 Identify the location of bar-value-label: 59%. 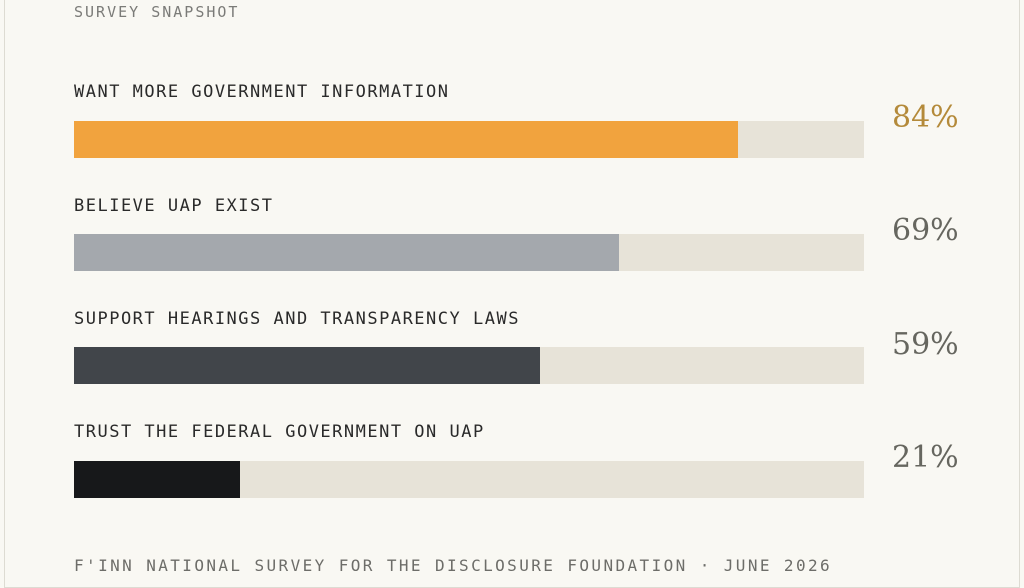
(925, 344).